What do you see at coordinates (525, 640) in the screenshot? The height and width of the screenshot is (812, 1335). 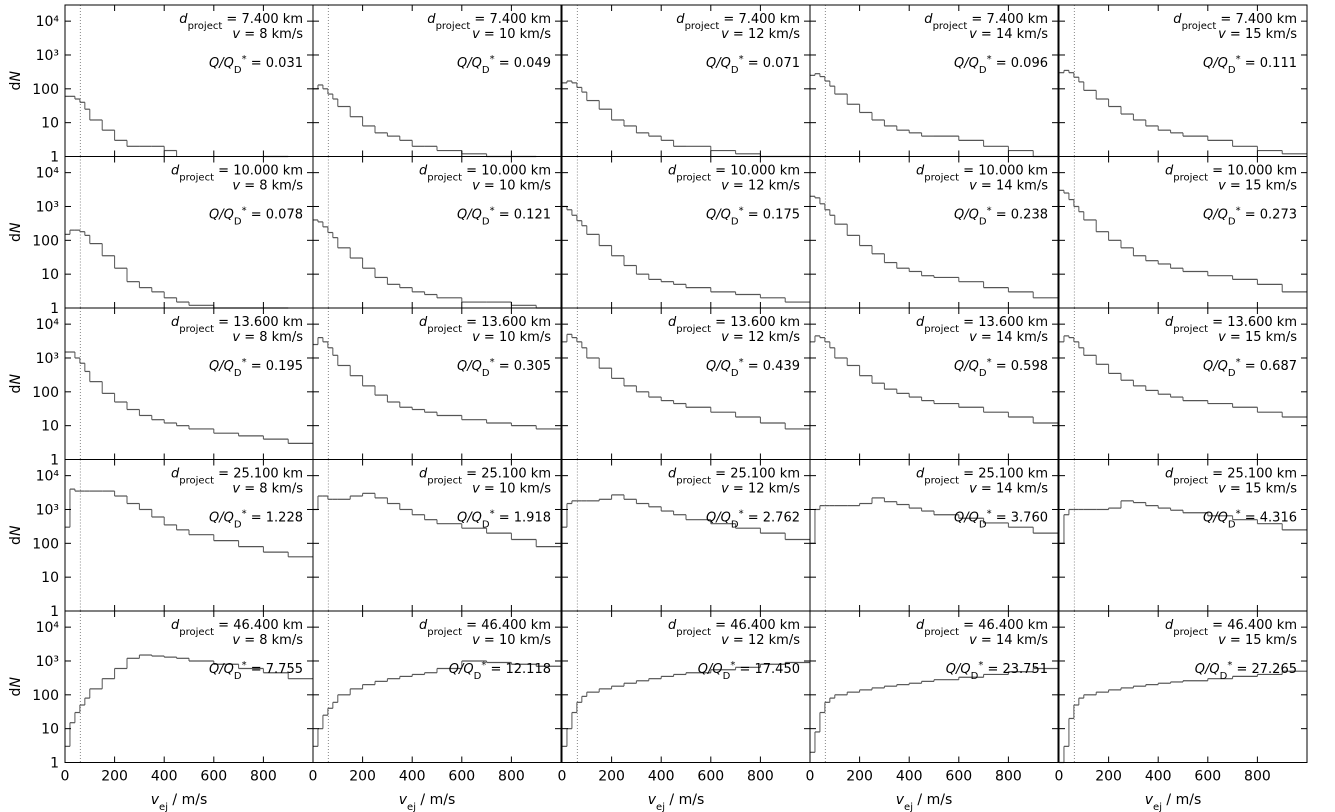 I see `text-part: 10 km/s` at bounding box center [525, 640].